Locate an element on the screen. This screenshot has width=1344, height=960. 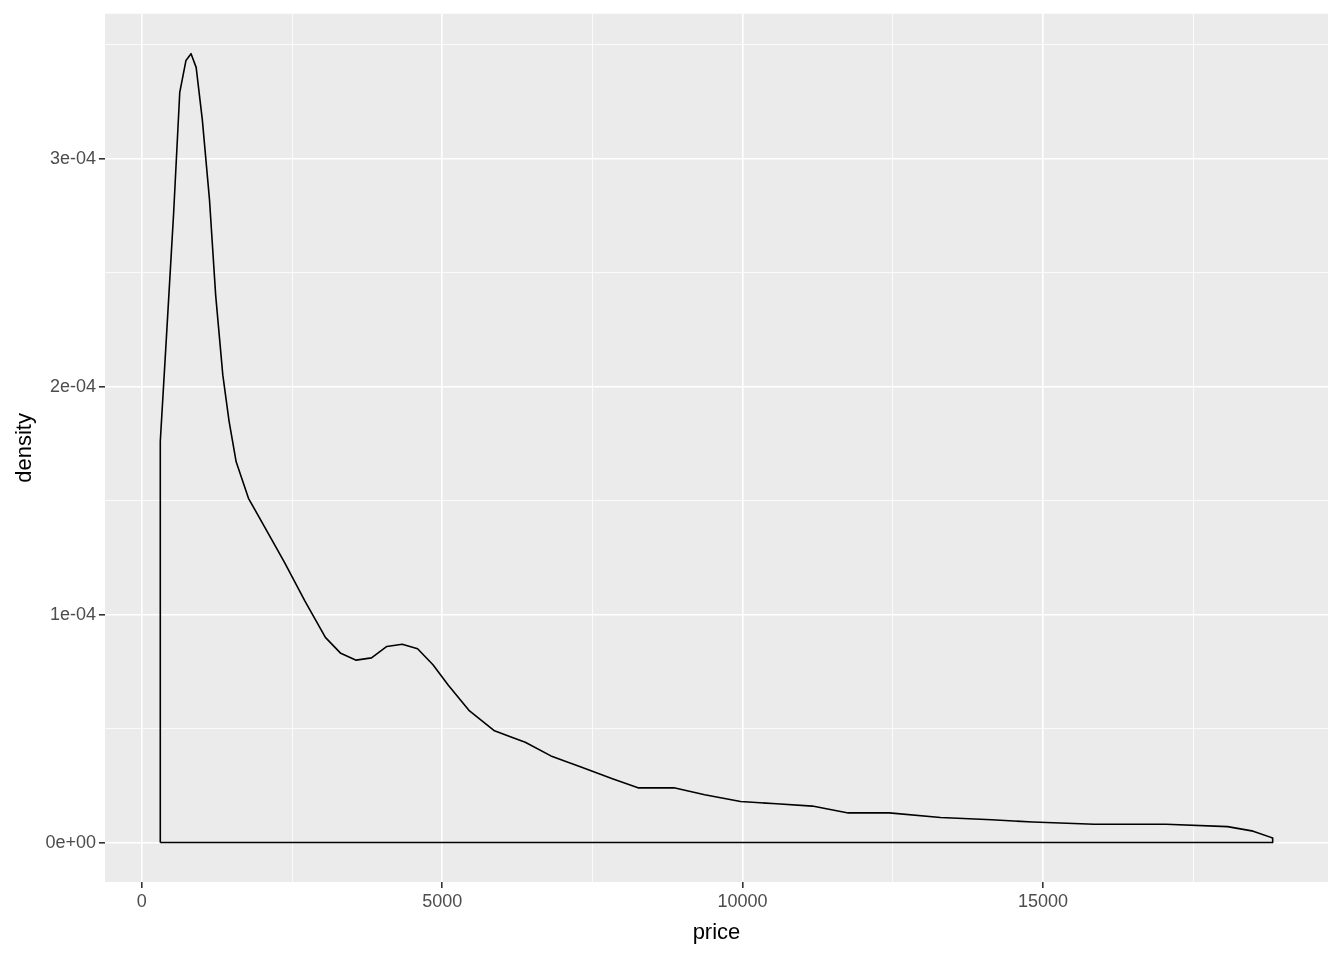
y-axis-title: density is located at coordinates (24, 448).